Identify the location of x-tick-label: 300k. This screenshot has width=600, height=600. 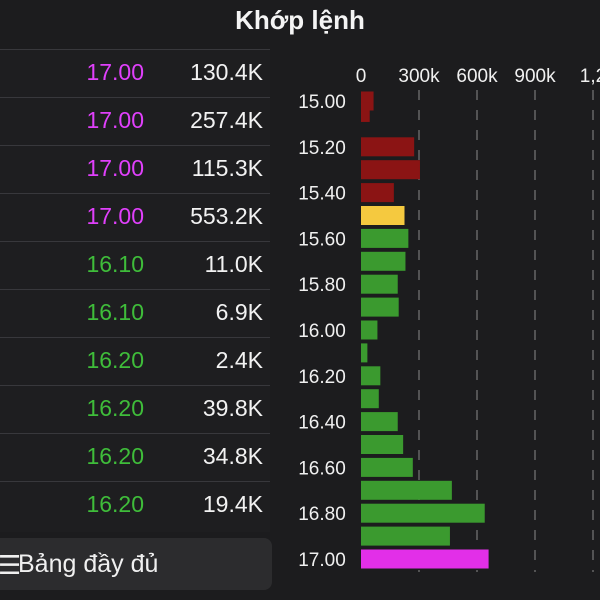
(419, 76).